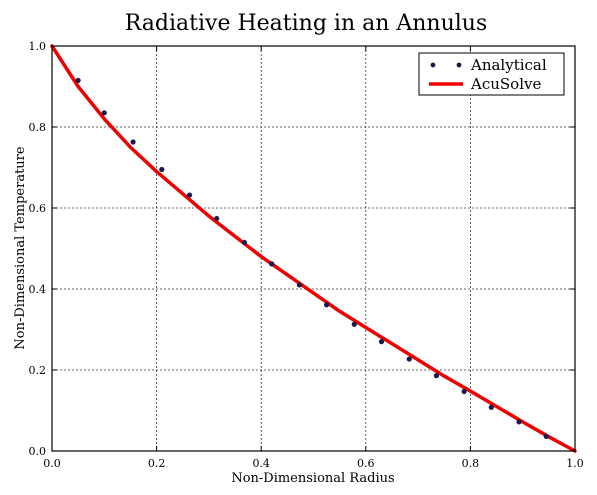  Describe the element at coordinates (157, 463) in the screenshot. I see `x-tick-label: 0.2` at that location.